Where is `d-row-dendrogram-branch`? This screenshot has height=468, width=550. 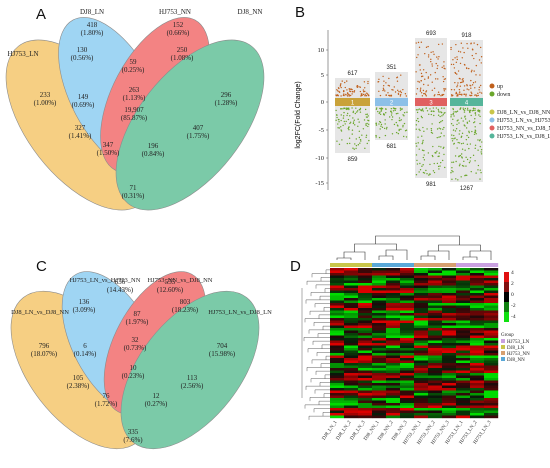 d-row-dendrogram-branch is located at coordinates (321, 324).